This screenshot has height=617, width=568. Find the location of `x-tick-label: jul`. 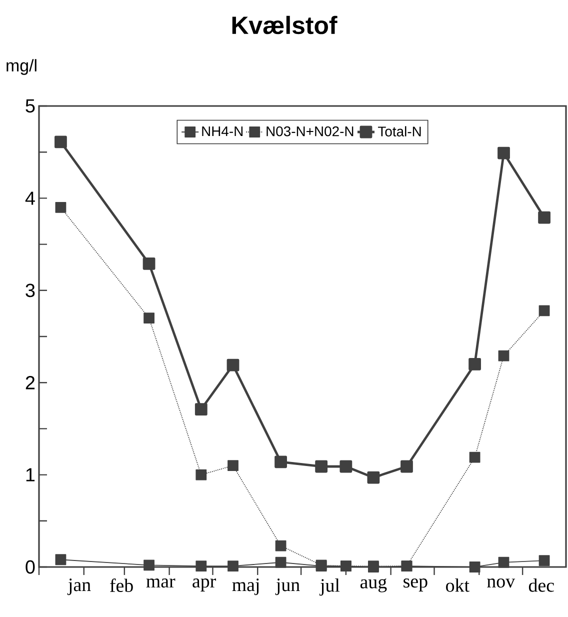

x-tick-label: jul is located at coordinates (329, 587).